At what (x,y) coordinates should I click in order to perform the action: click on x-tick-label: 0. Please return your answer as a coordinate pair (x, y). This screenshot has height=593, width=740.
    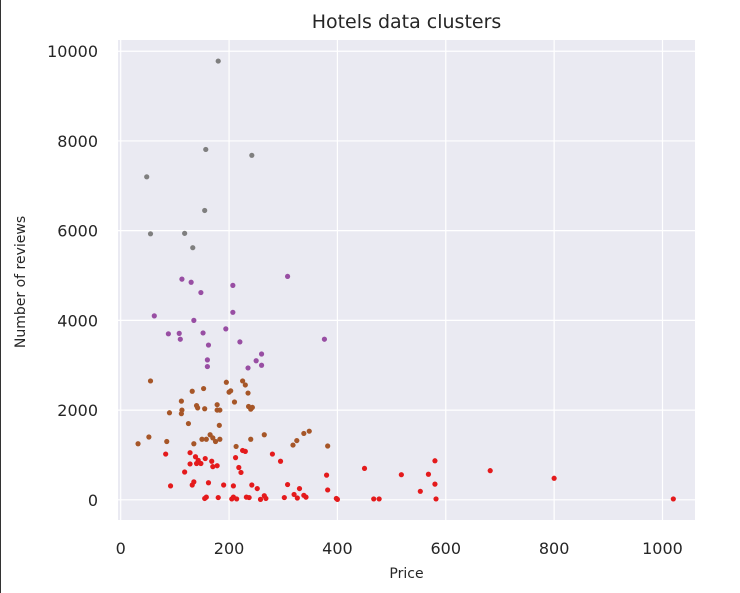
    Looking at the image, I should click on (121, 548).